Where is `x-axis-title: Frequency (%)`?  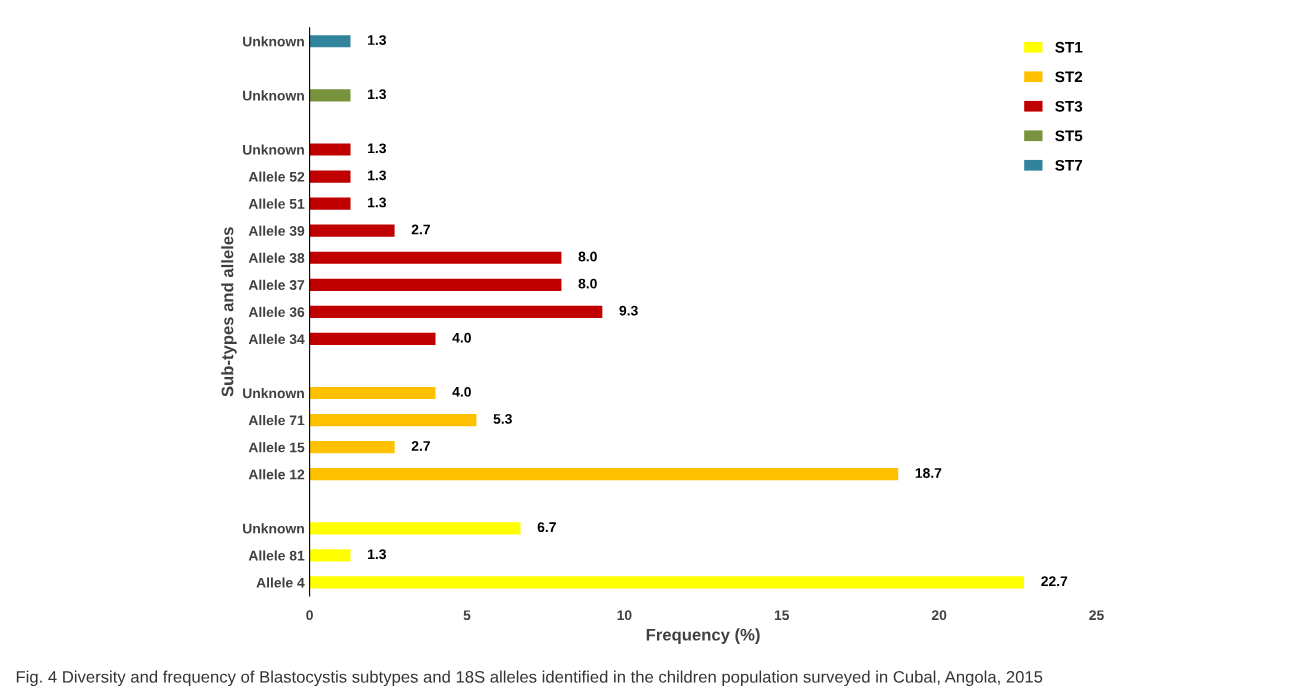
x-axis-title: Frequency (%) is located at coordinates (703, 636).